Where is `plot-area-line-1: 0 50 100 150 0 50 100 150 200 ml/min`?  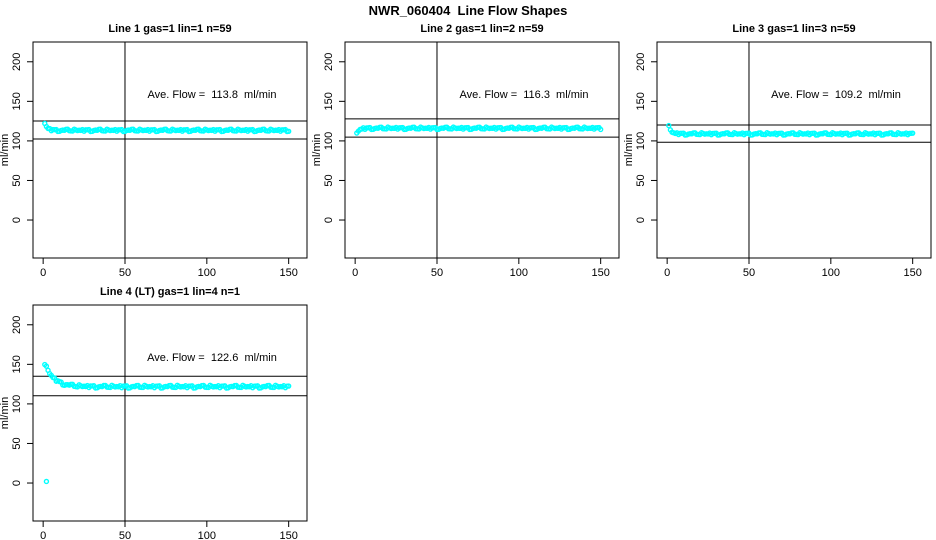
plot-area-line-1: 0 50 100 150 0 50 100 150 200 ml/min is located at coordinates (154, 160).